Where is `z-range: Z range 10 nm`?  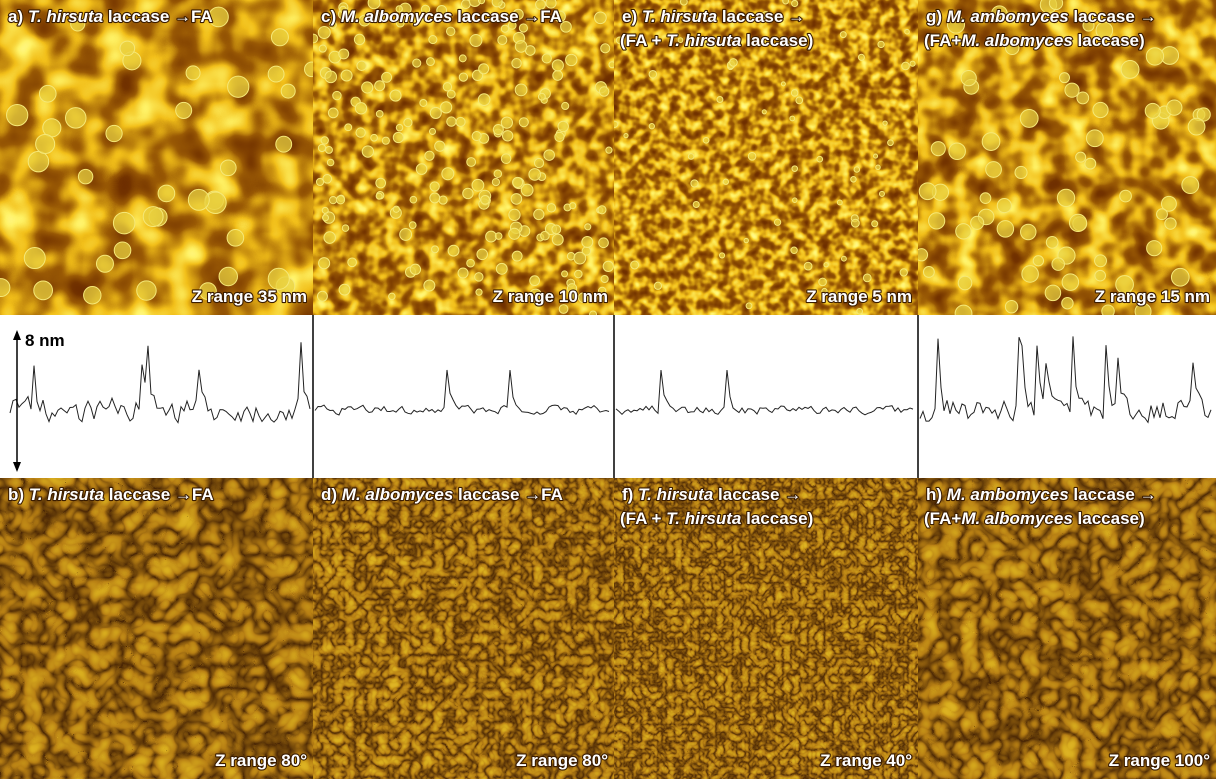 z-range: Z range 10 nm is located at coordinates (550, 296).